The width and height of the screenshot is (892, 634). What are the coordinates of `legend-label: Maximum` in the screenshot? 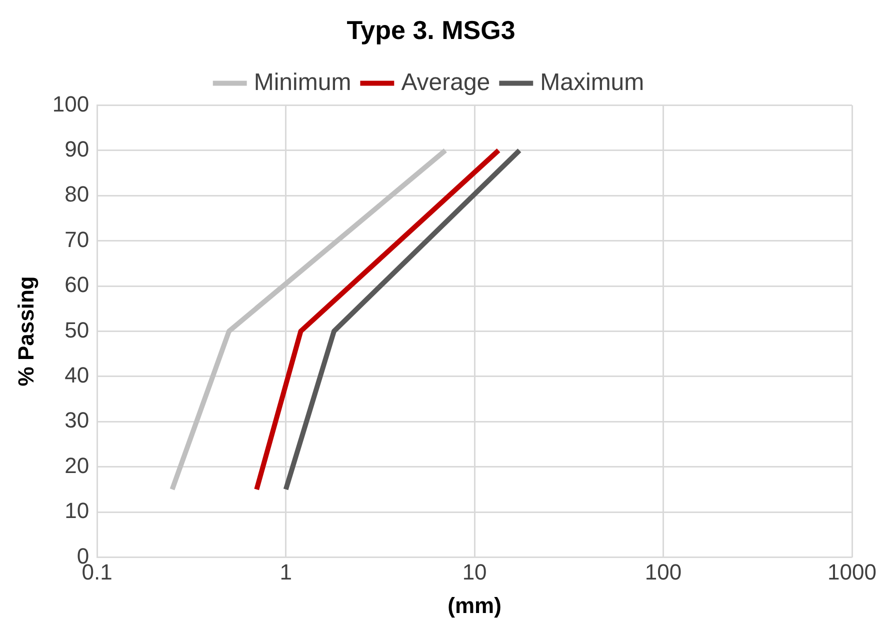 It's located at (592, 82).